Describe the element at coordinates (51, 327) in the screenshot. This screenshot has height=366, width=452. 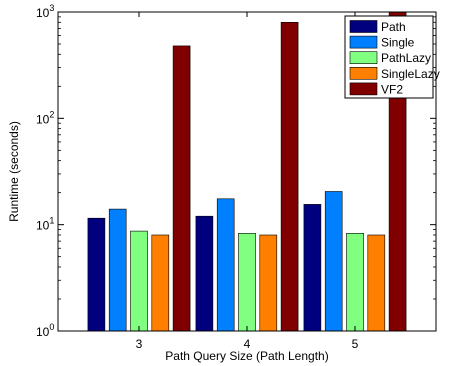
I see `y-tick-exponent: 0` at that location.